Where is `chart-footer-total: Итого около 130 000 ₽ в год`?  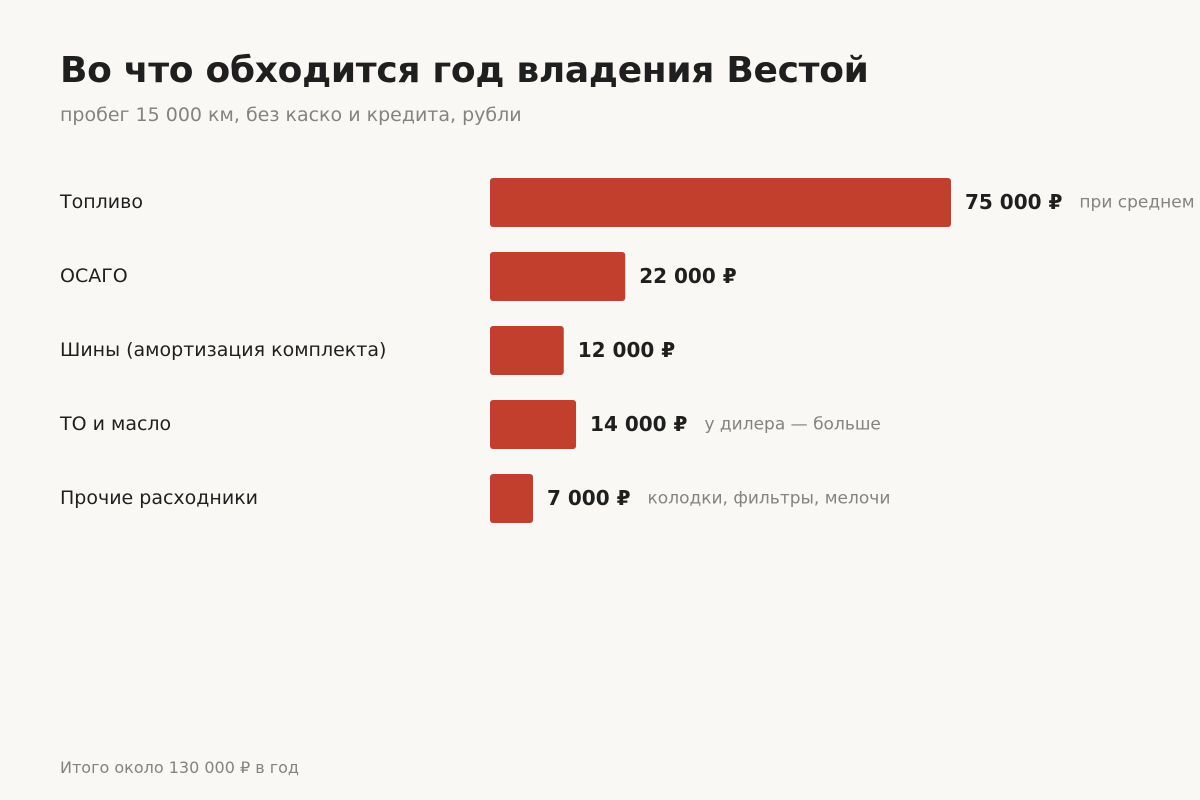 chart-footer-total: Итого около 130 000 ₽ в год is located at coordinates (179, 767).